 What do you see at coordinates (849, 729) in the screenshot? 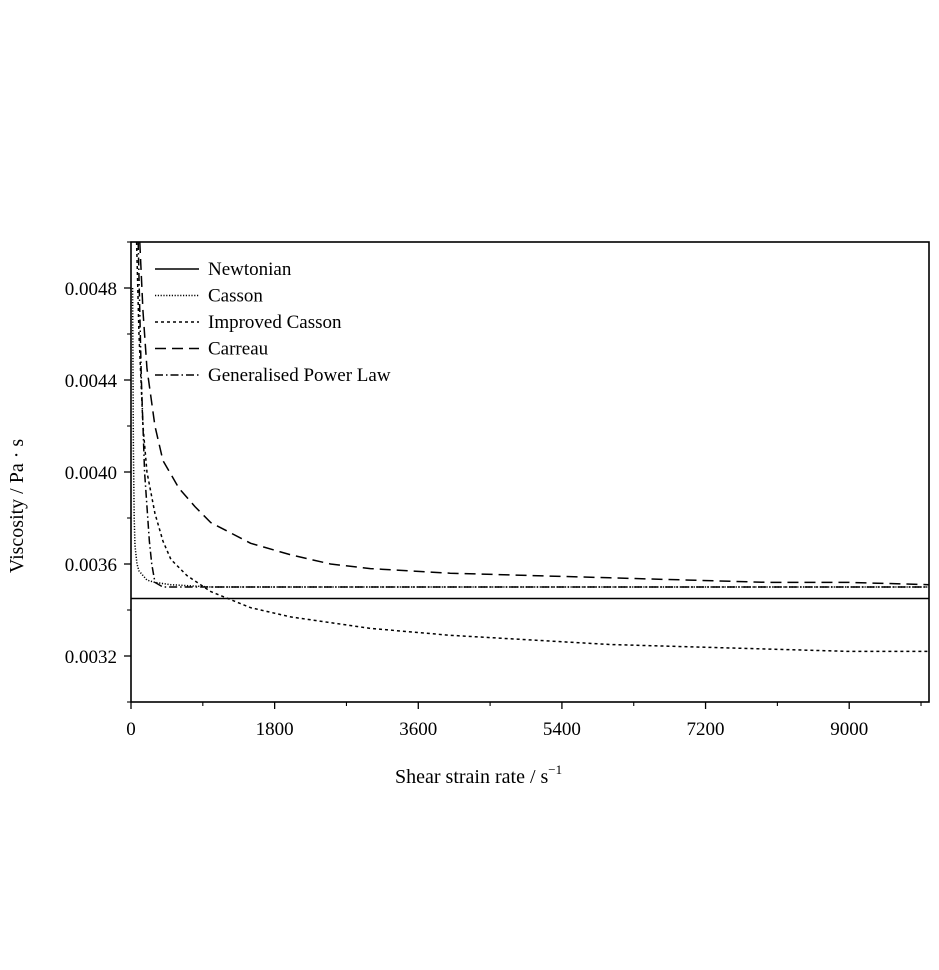
I see `x-tick-label: 9000` at bounding box center [849, 729].